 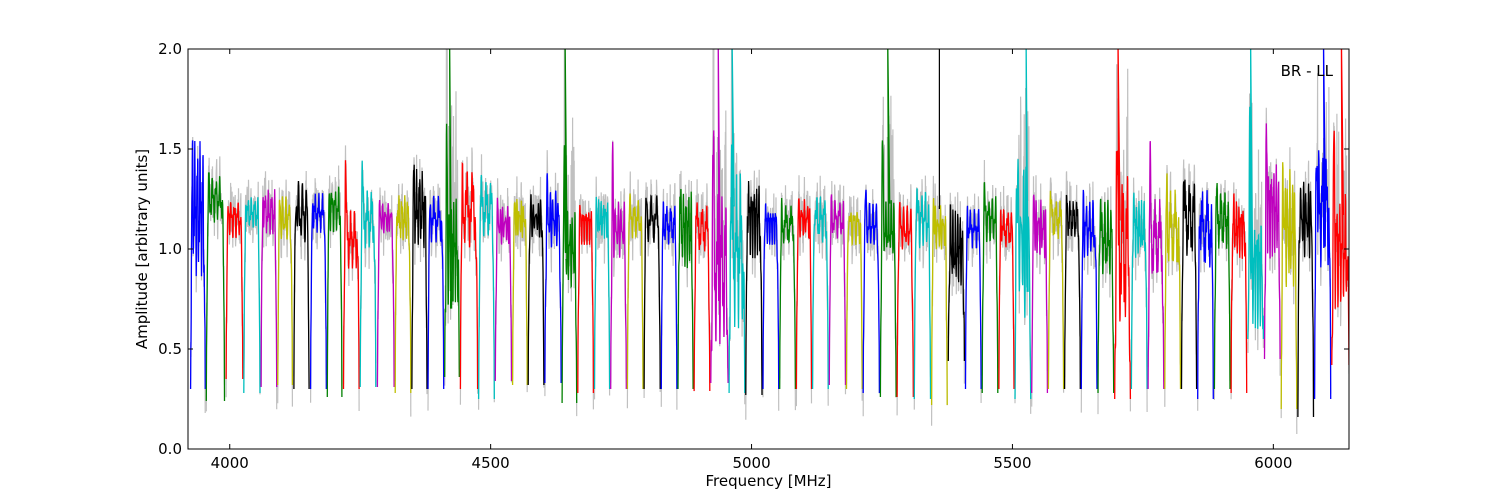 What do you see at coordinates (170, 249) in the screenshot?
I see `y-tick-label: 1.0` at bounding box center [170, 249].